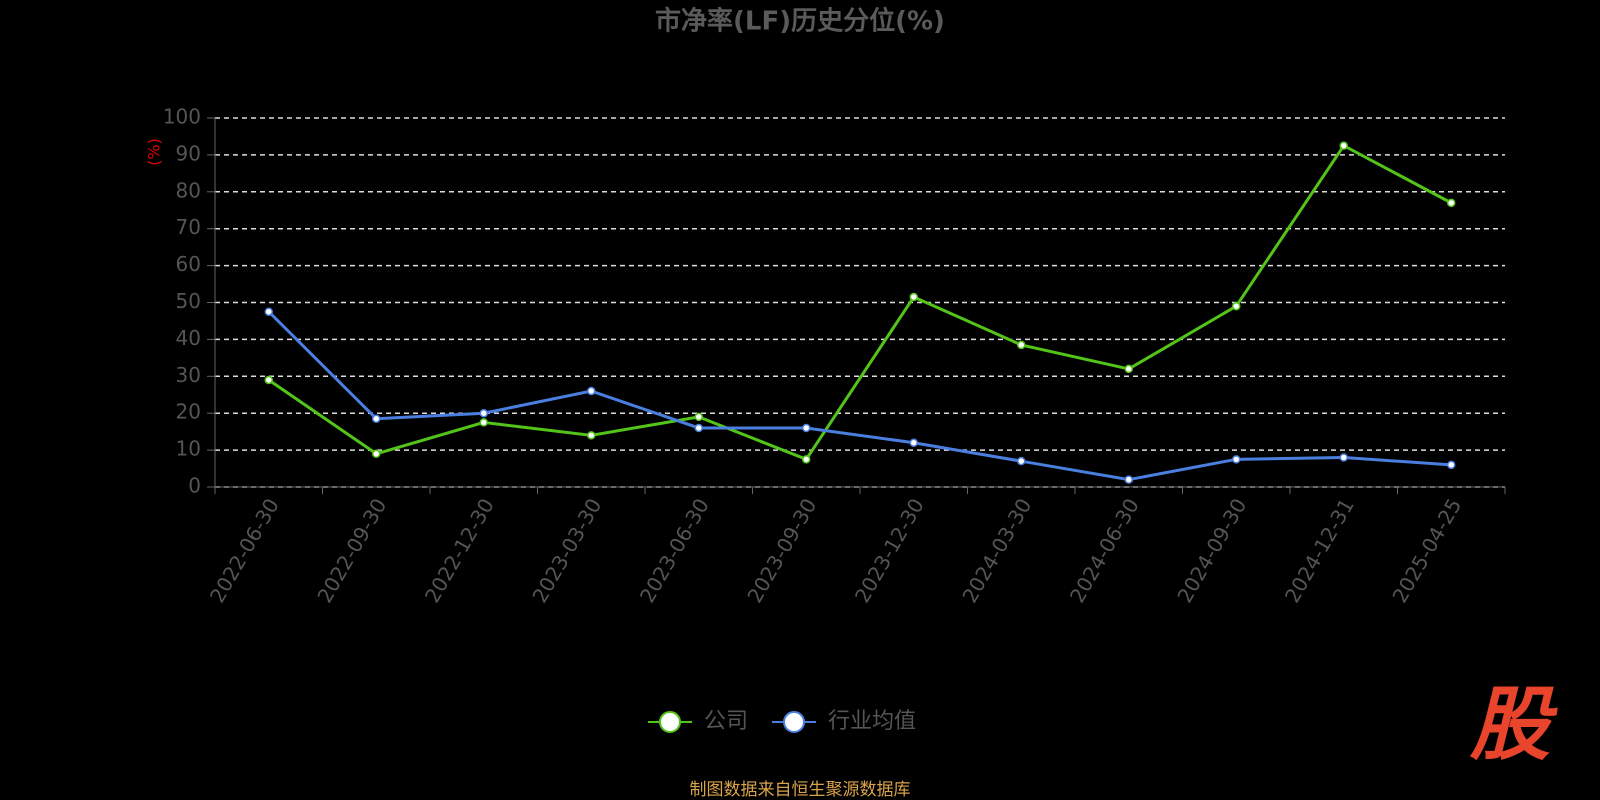 Image resolution: width=1600 pixels, height=800 pixels. I want to click on y-tick-label: 70, so click(188, 227).